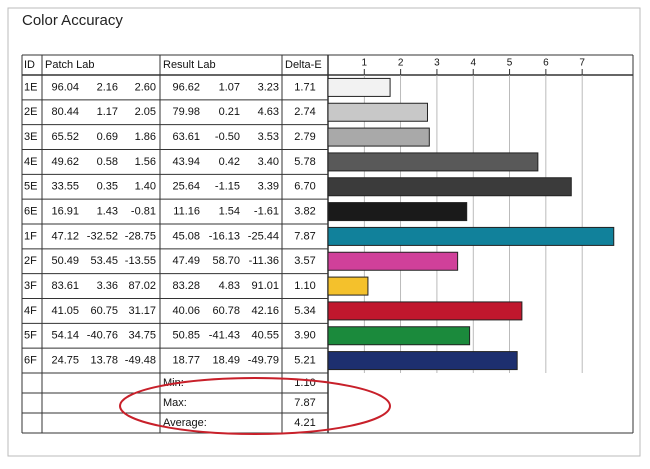 The image size is (650, 469). I want to click on highlight-ellipse, so click(255, 406).